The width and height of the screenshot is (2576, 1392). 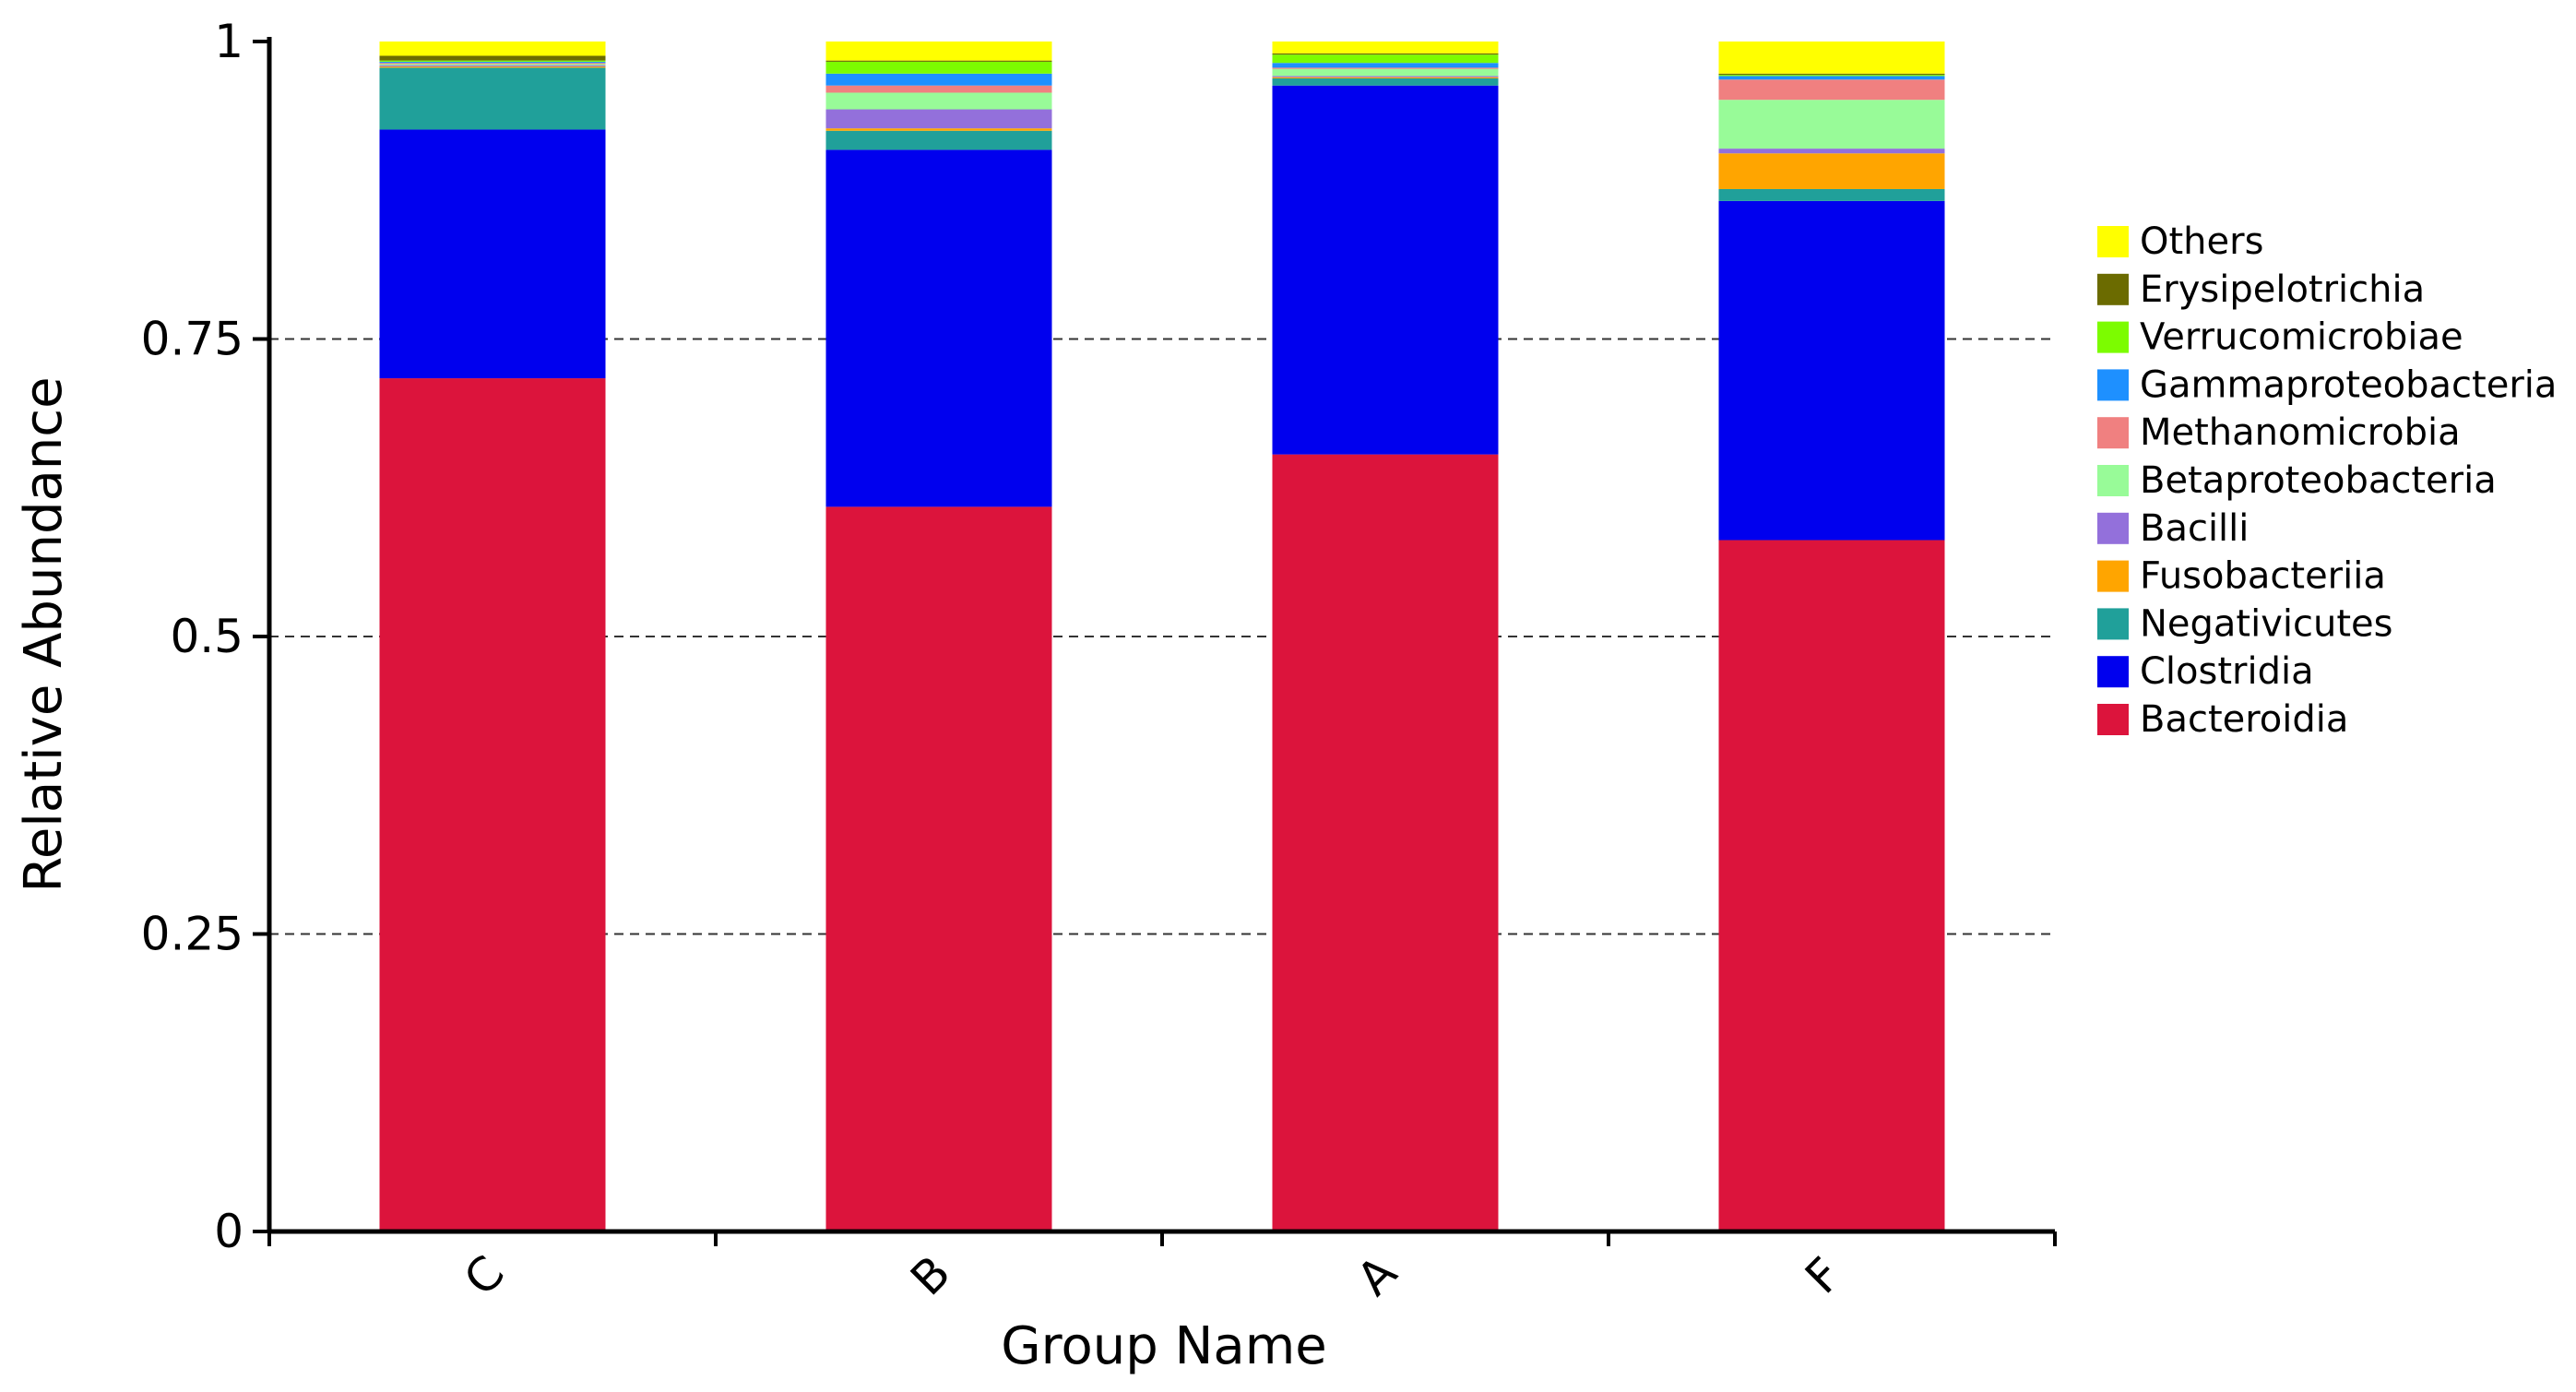 I want to click on bar-segment-A-negativicutes, so click(x=1385, y=81).